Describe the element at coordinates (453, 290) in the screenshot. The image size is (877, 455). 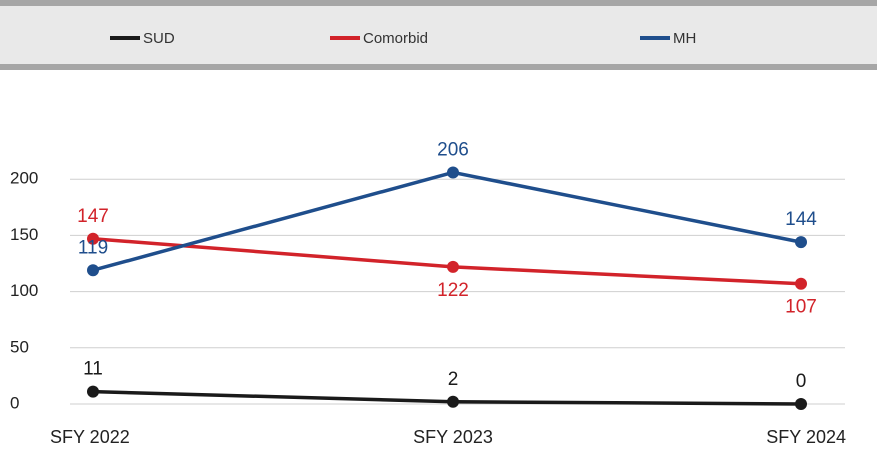
I see `data-label: 122` at that location.